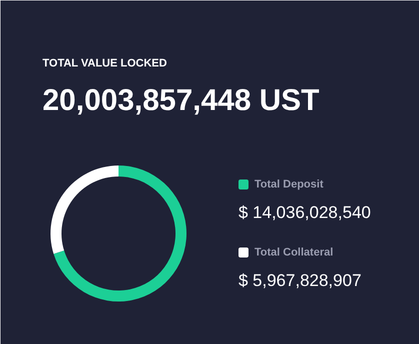  What do you see at coordinates (105, 64) in the screenshot?
I see `chart-title: TOTAL VALUE LOCKED` at bounding box center [105, 64].